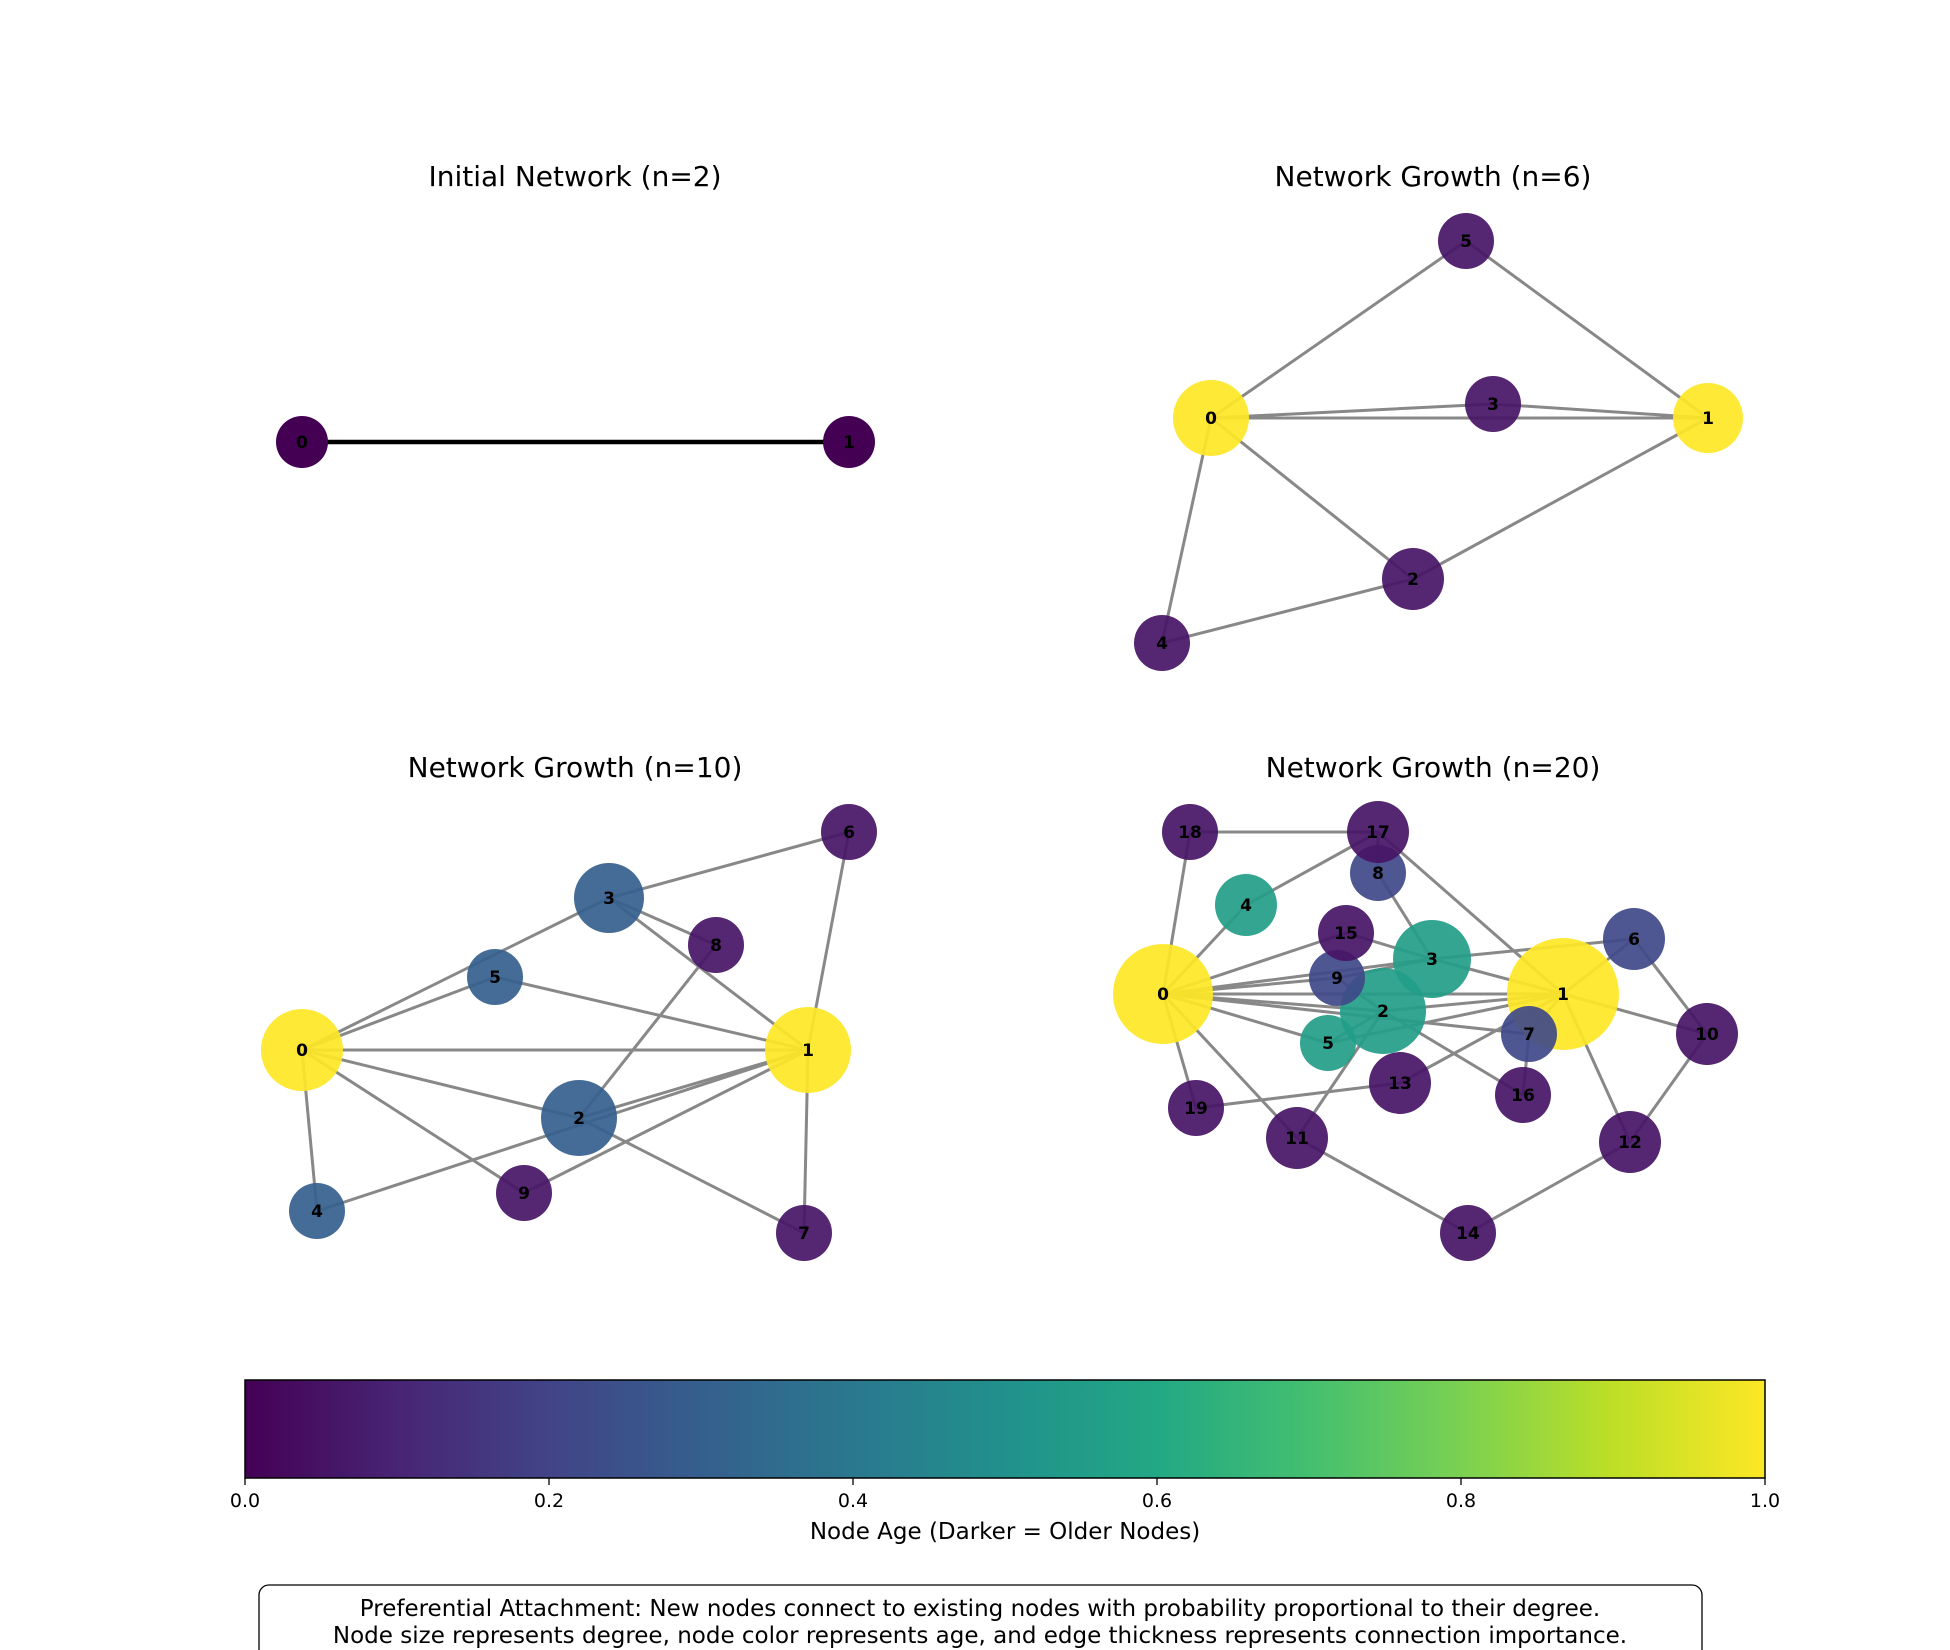 Image resolution: width=1950 pixels, height=1650 pixels. What do you see at coordinates (1005, 1495) in the screenshot?
I see `colorbar-ticks: 0.0 0.2 0.4 0.6 0.8 1.0` at bounding box center [1005, 1495].